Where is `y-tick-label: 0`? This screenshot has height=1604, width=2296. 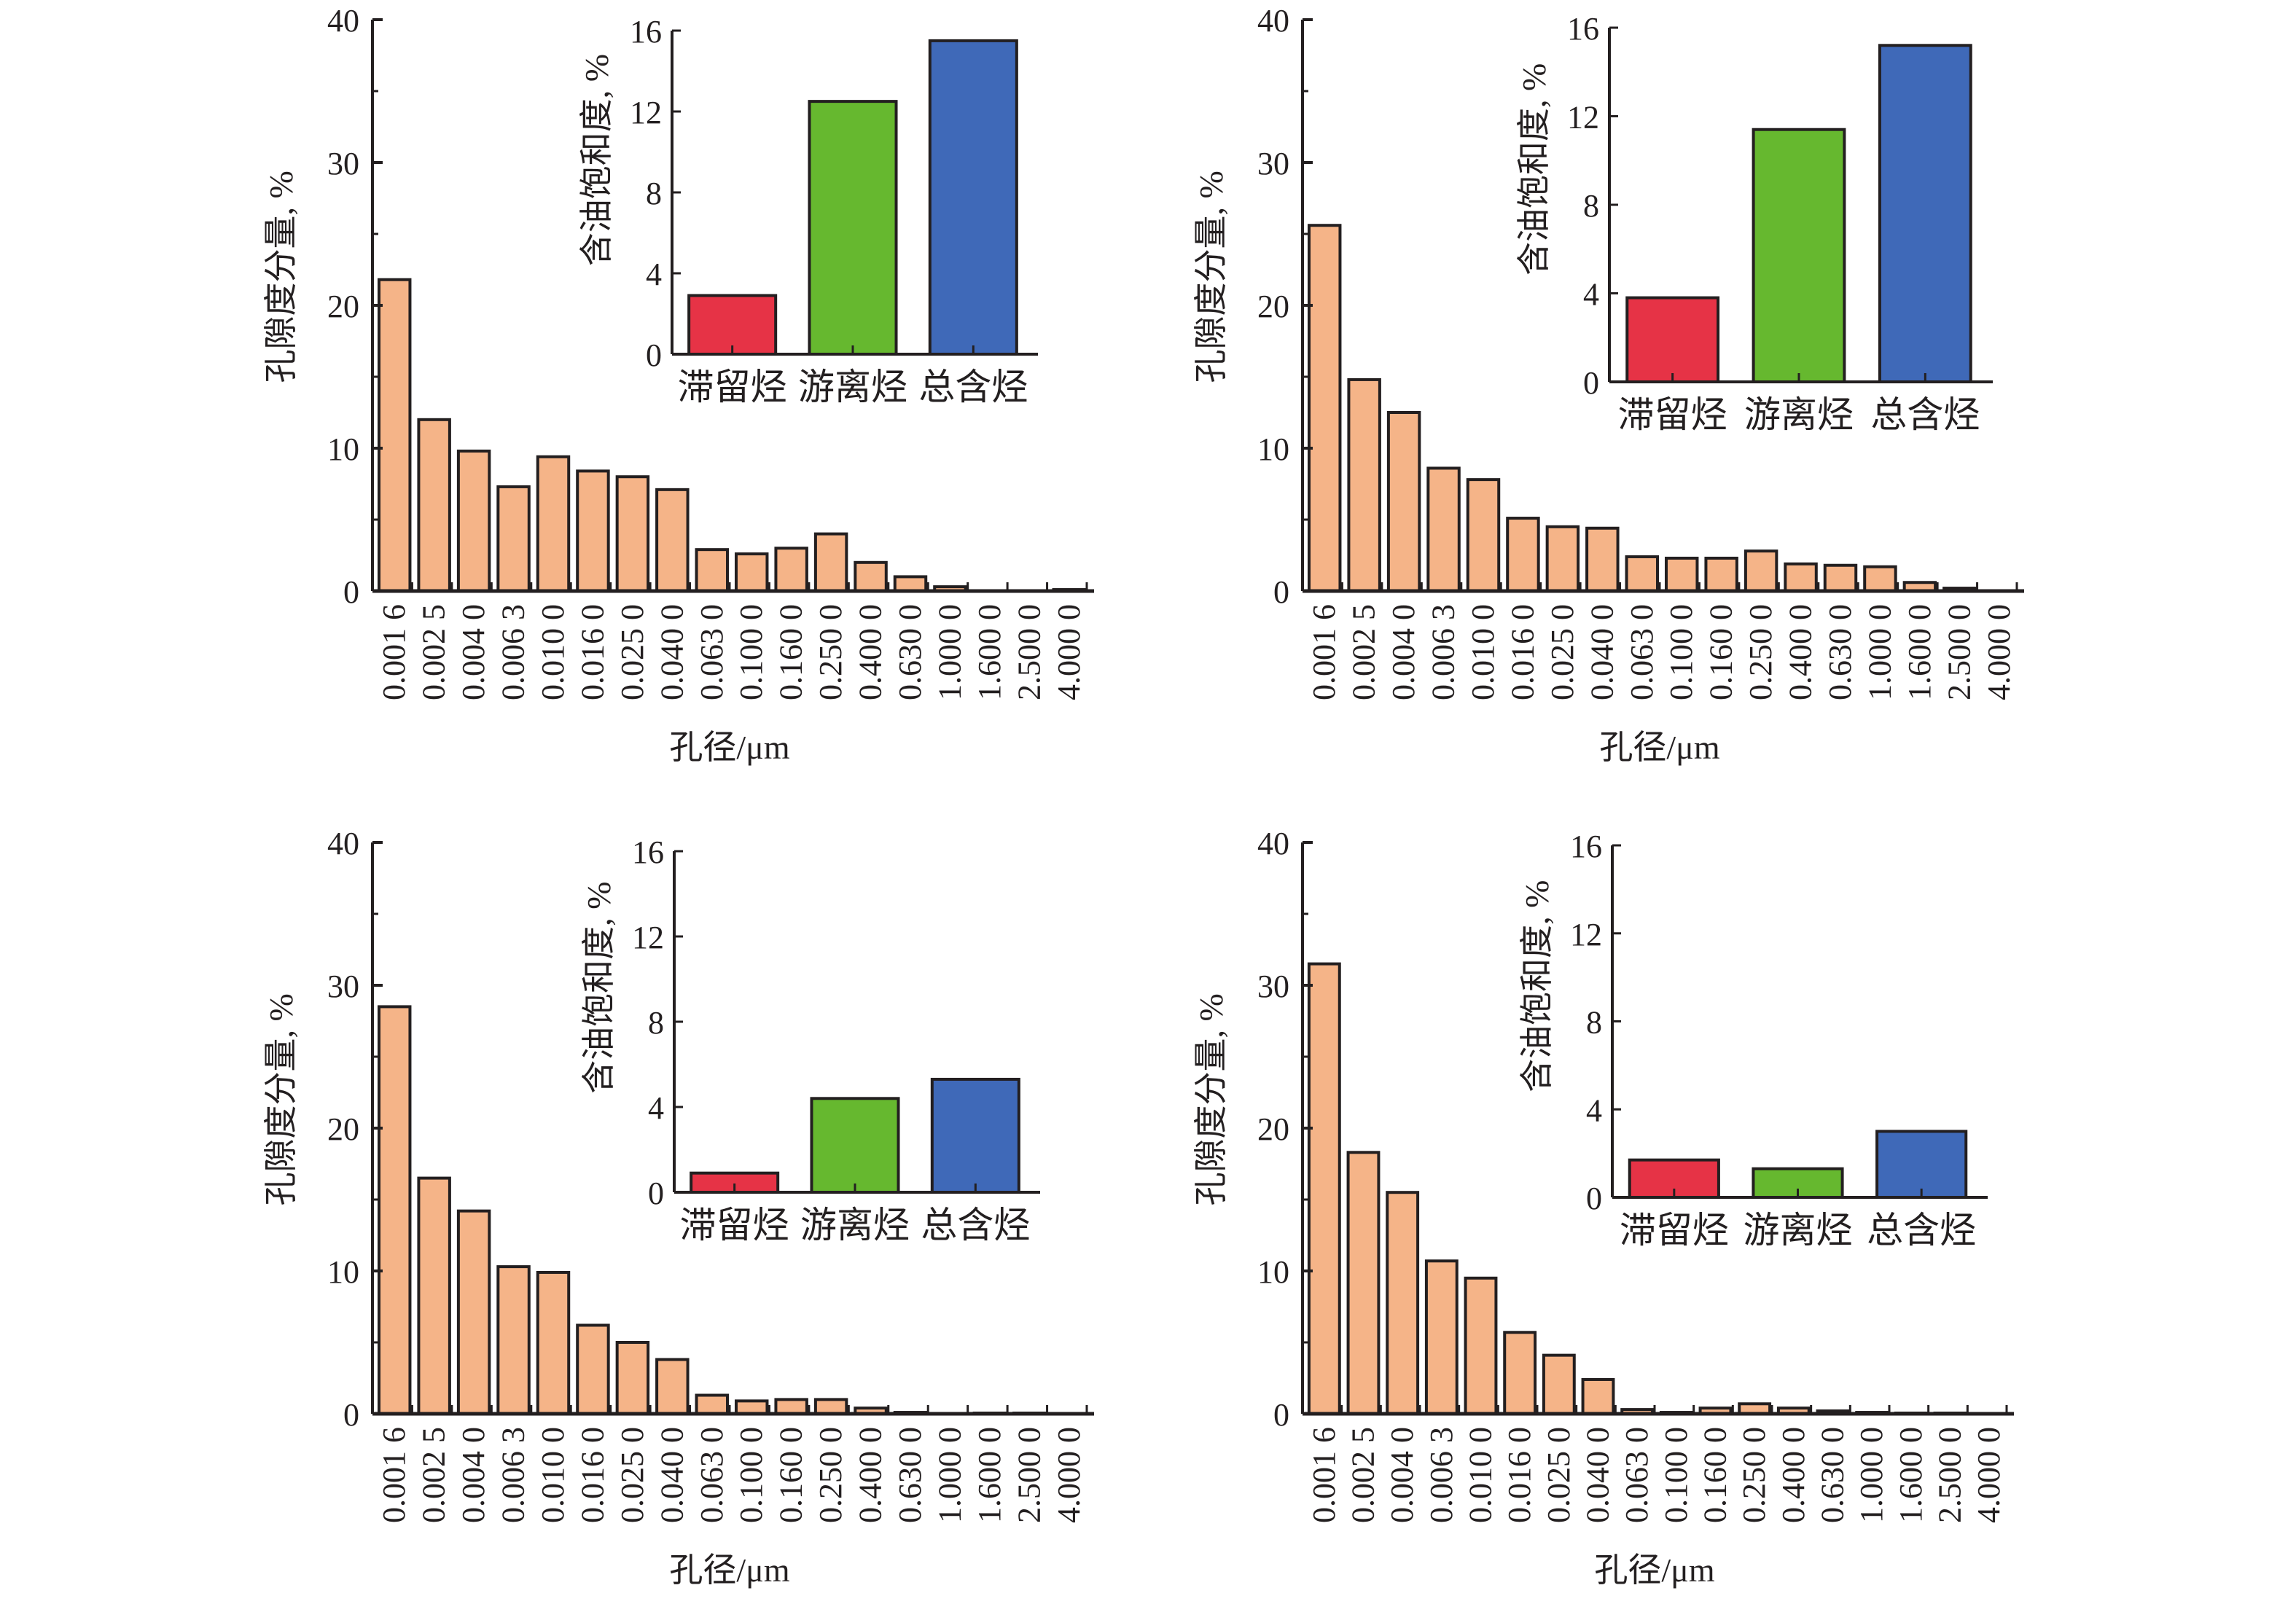 y-tick-label: 0 is located at coordinates (1281, 592).